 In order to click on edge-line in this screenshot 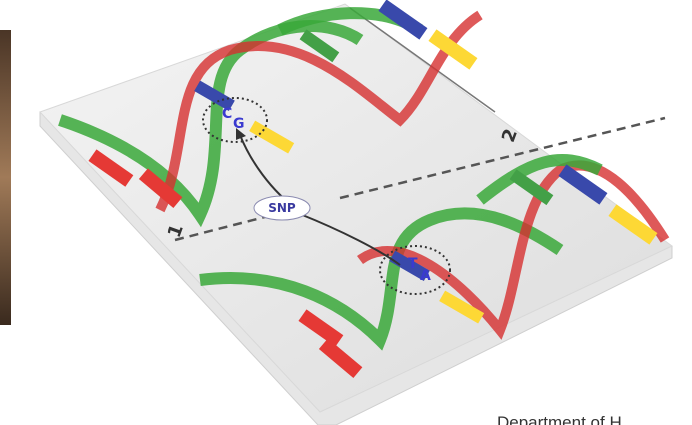, I will do `click(422, 60)`.